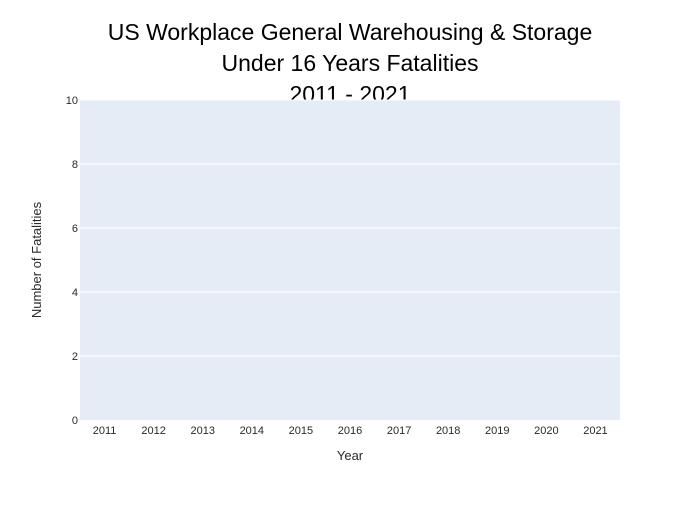 This screenshot has width=700, height=505. Describe the element at coordinates (105, 431) in the screenshot. I see `x-tick-label: 2011` at that location.